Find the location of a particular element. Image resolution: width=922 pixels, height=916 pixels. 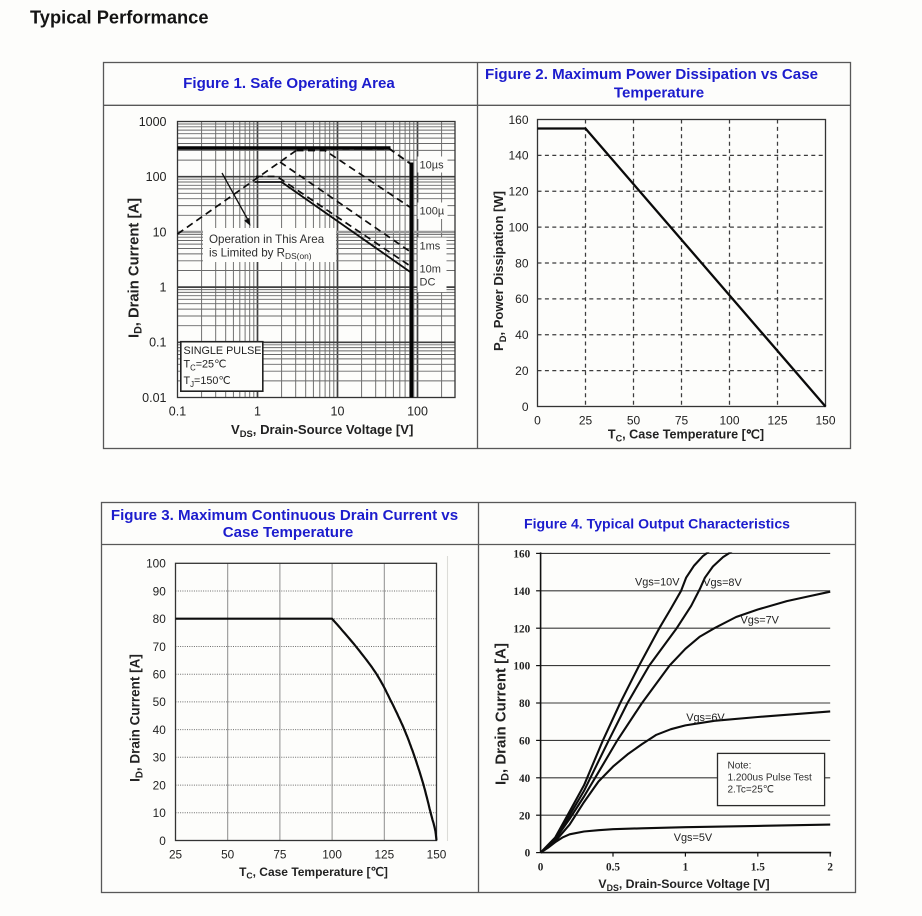

svg-text: 10µs is located at coordinates (432, 165).